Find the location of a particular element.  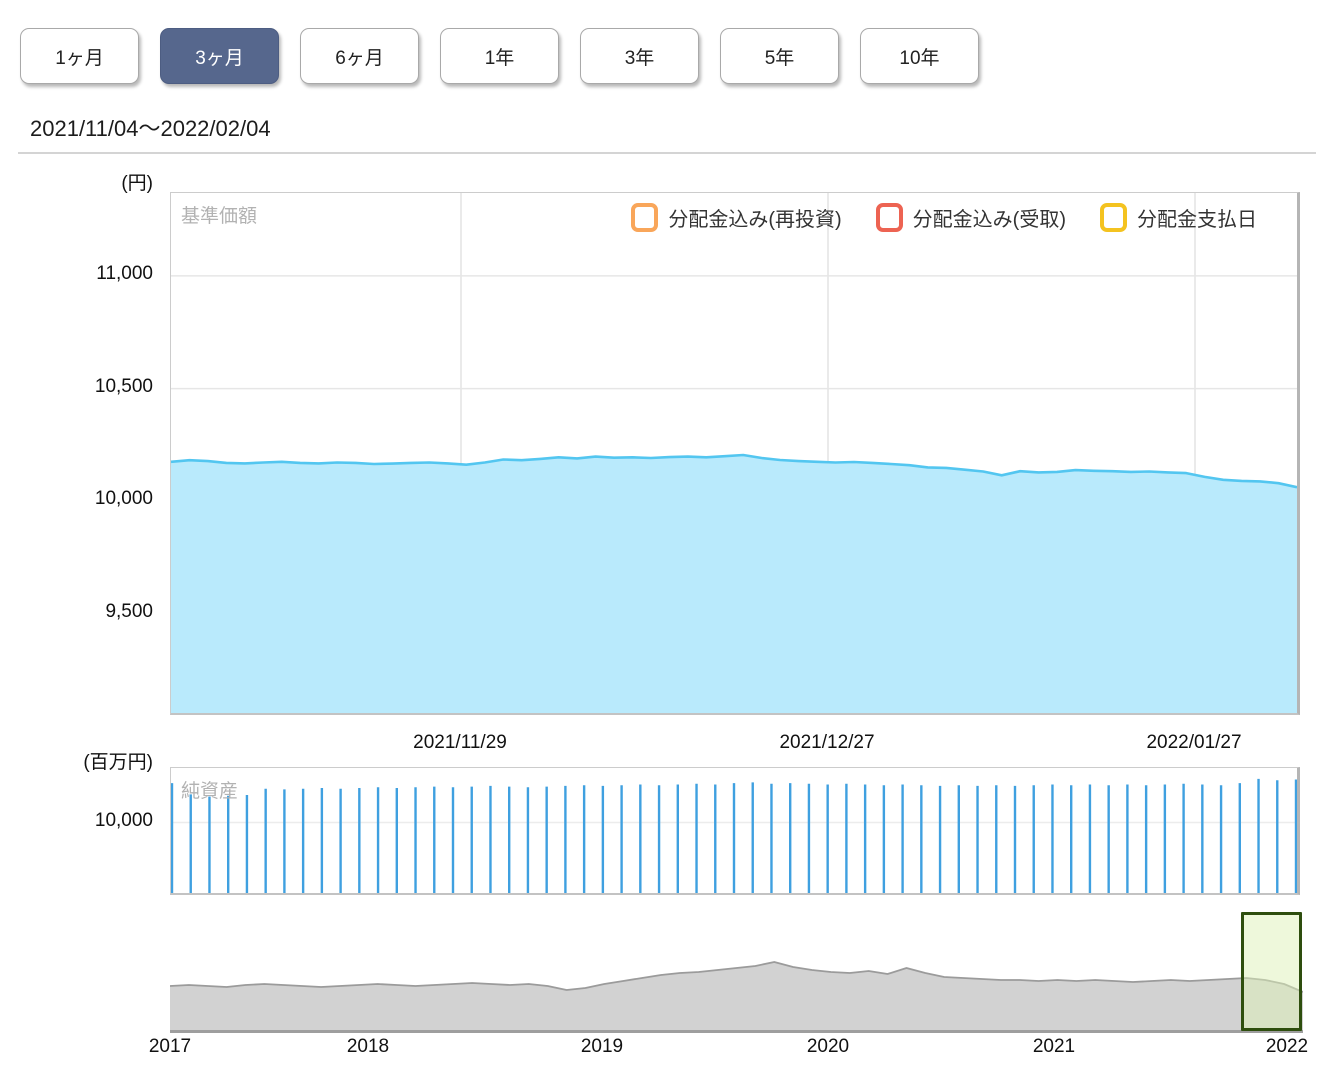

main-xtick: 2022/01/27 is located at coordinates (1194, 742).